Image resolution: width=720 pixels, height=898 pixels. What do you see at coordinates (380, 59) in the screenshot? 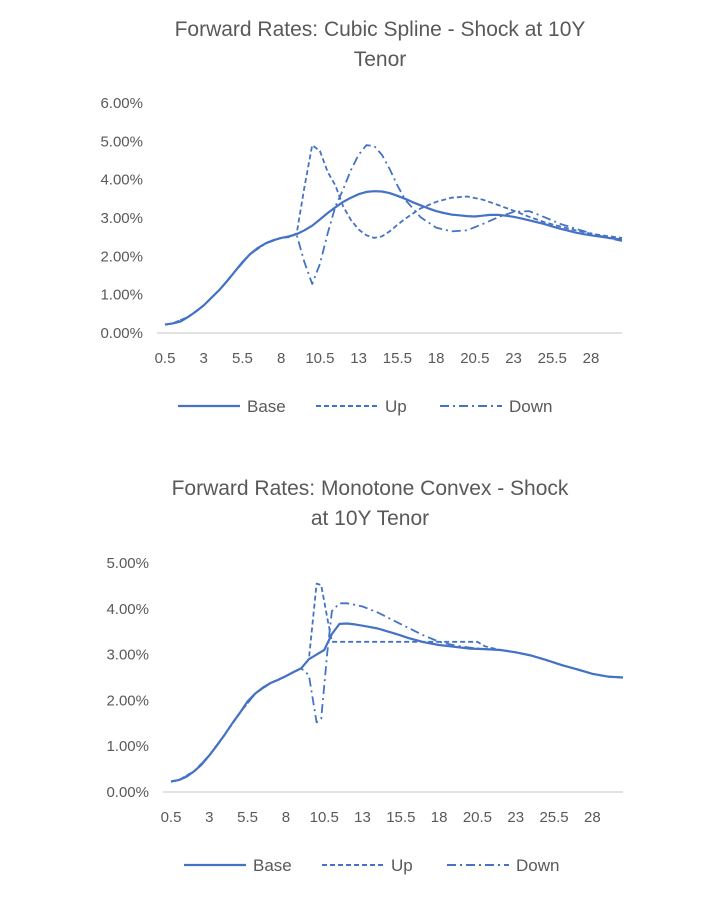
I see `chart-title-line2: Tenor` at bounding box center [380, 59].